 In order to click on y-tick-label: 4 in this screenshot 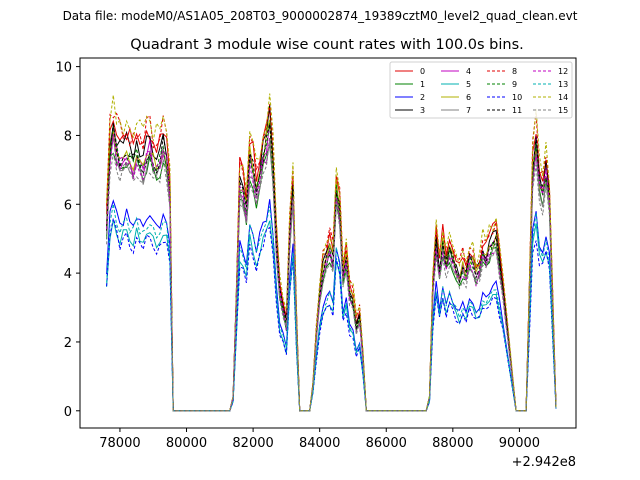, I will do `click(68, 274)`.